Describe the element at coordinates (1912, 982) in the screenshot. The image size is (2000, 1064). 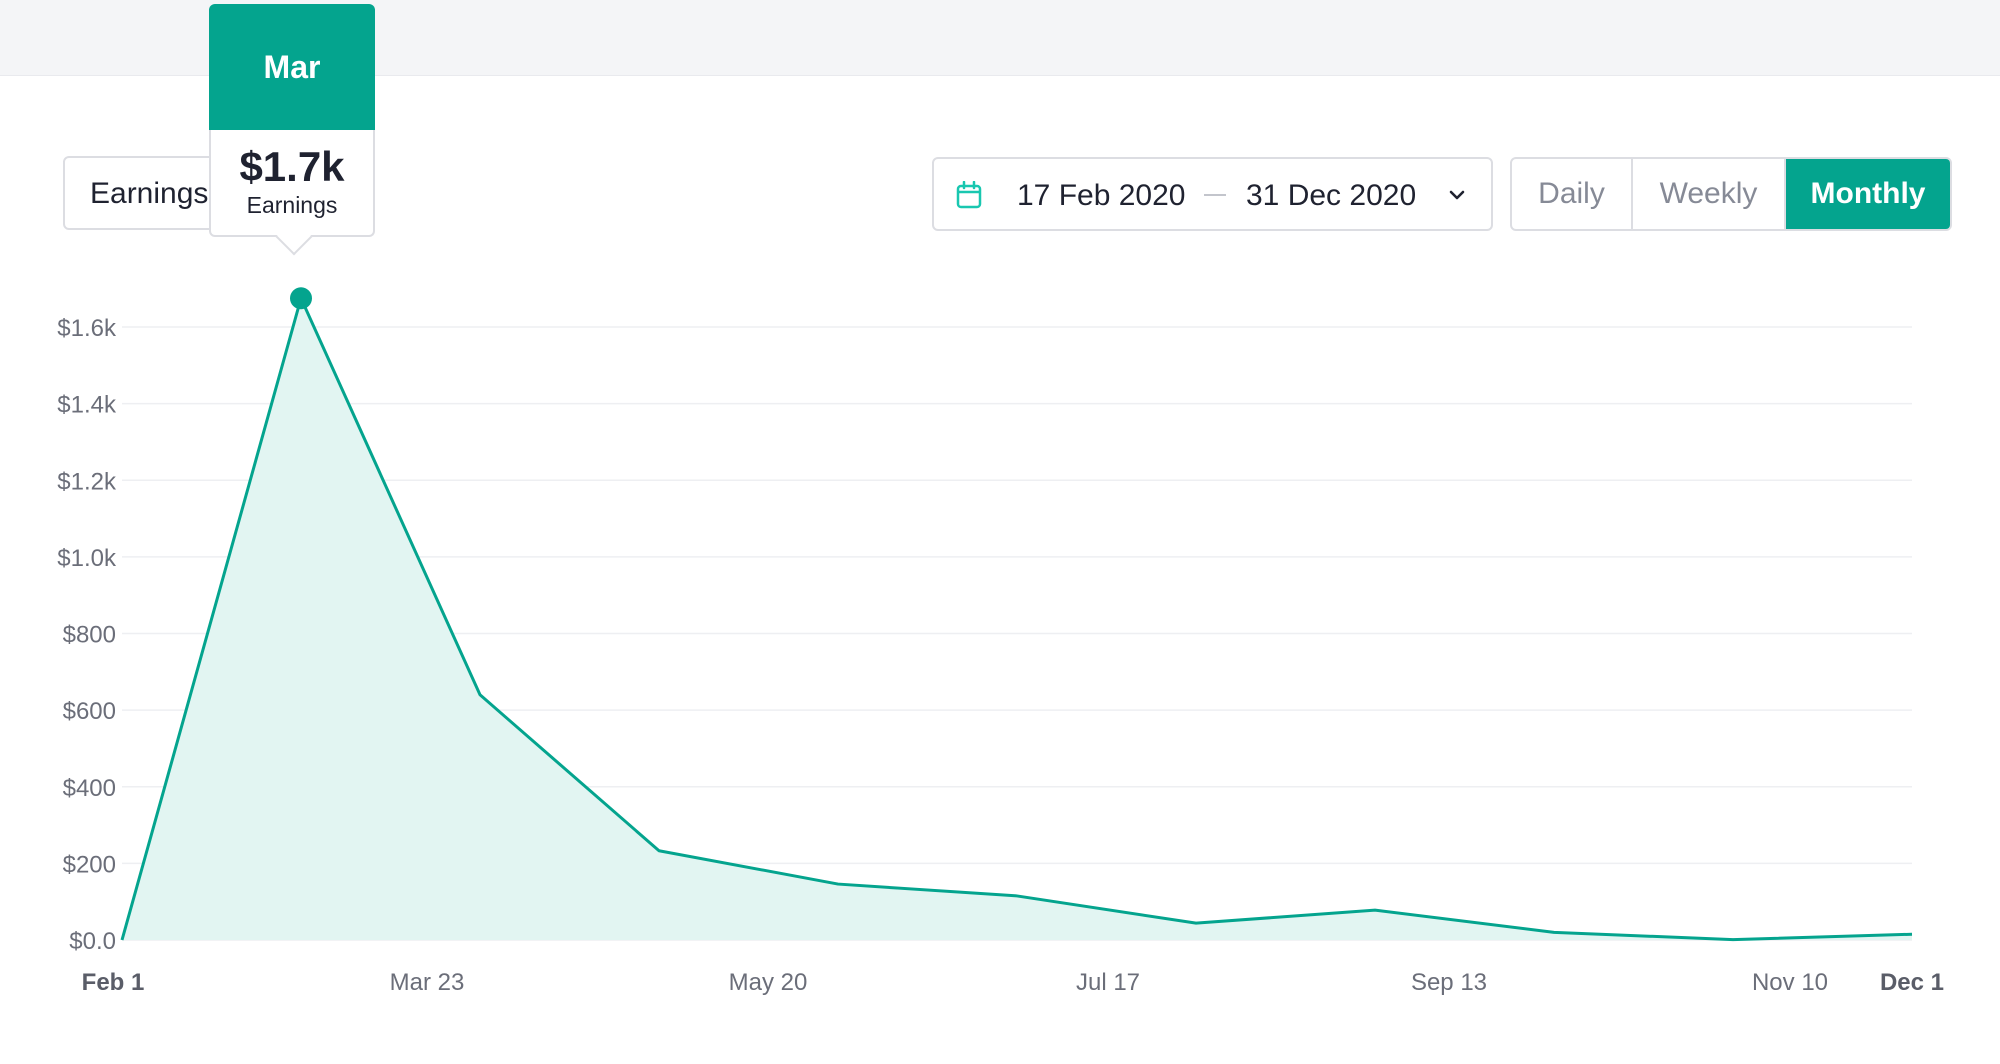
I see `x-tick-label: Dec 1` at that location.